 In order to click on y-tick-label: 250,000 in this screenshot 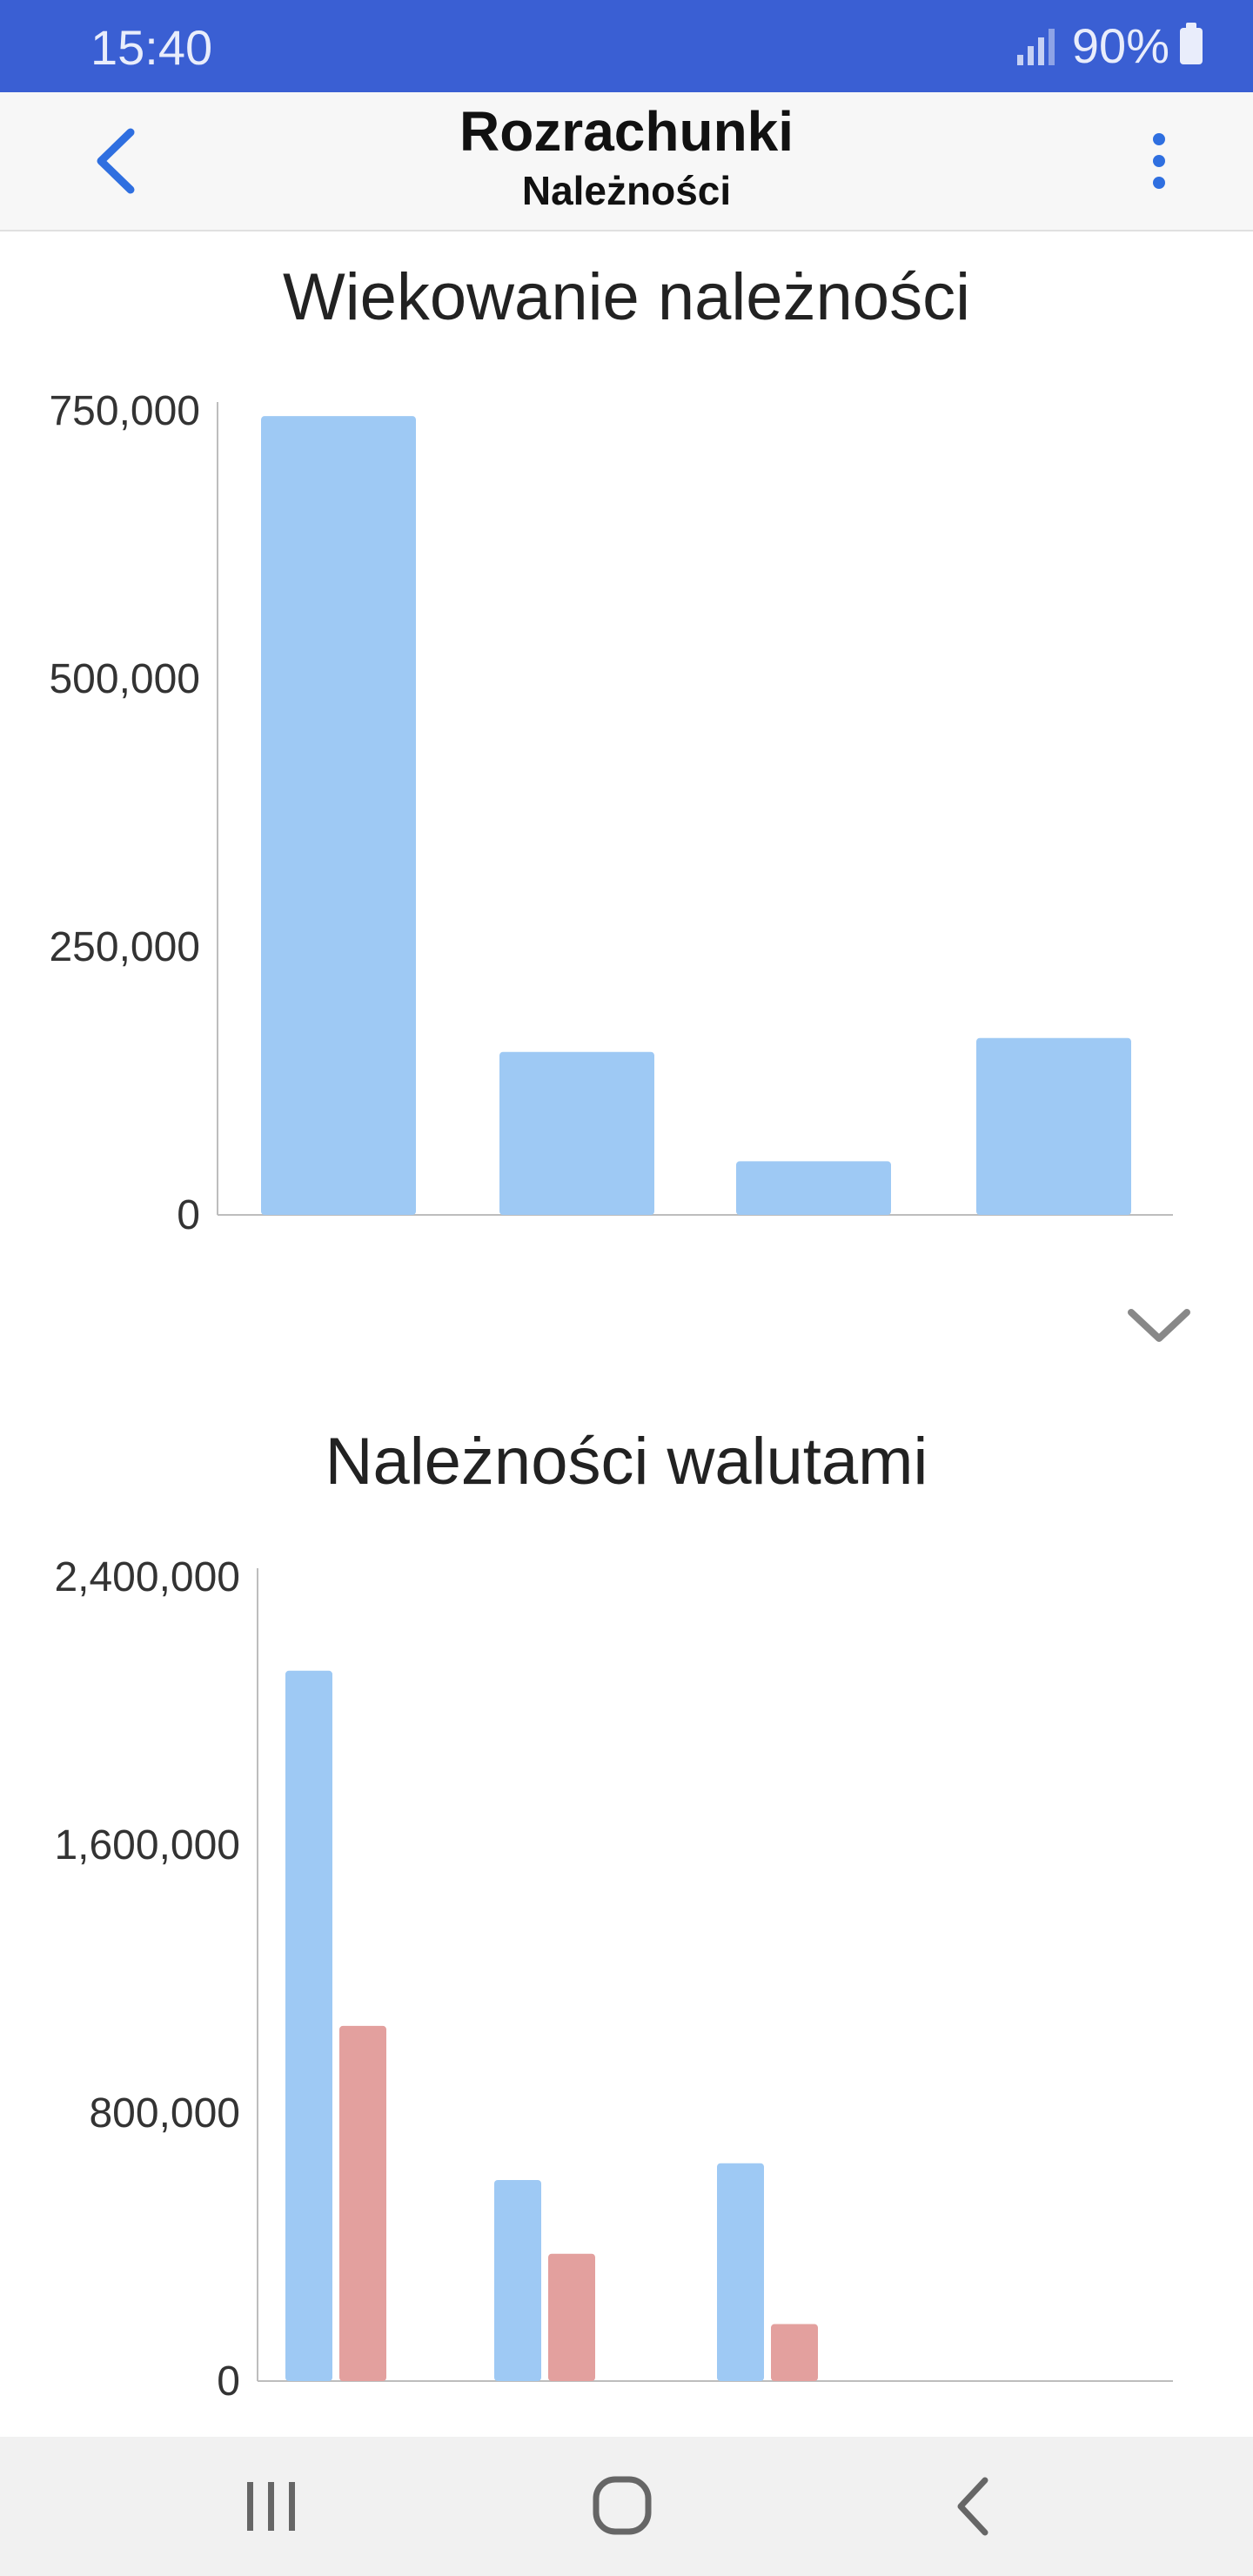, I will do `click(124, 947)`.